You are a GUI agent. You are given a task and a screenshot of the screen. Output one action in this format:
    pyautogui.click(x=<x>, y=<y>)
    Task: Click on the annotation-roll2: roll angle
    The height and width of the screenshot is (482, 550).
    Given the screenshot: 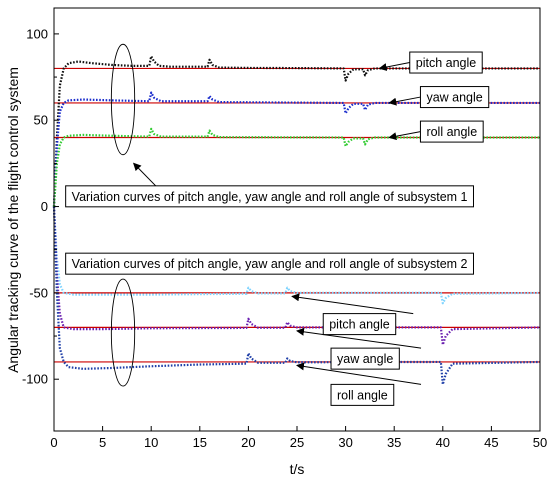 What is the action you would take?
    pyautogui.click(x=359, y=384)
    